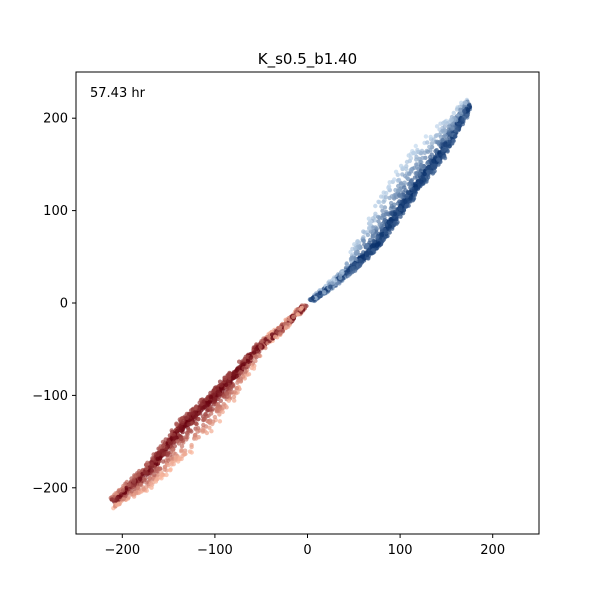 The width and height of the screenshot is (600, 600). What do you see at coordinates (215, 550) in the screenshot?
I see `x-tick-label: −100` at bounding box center [215, 550].